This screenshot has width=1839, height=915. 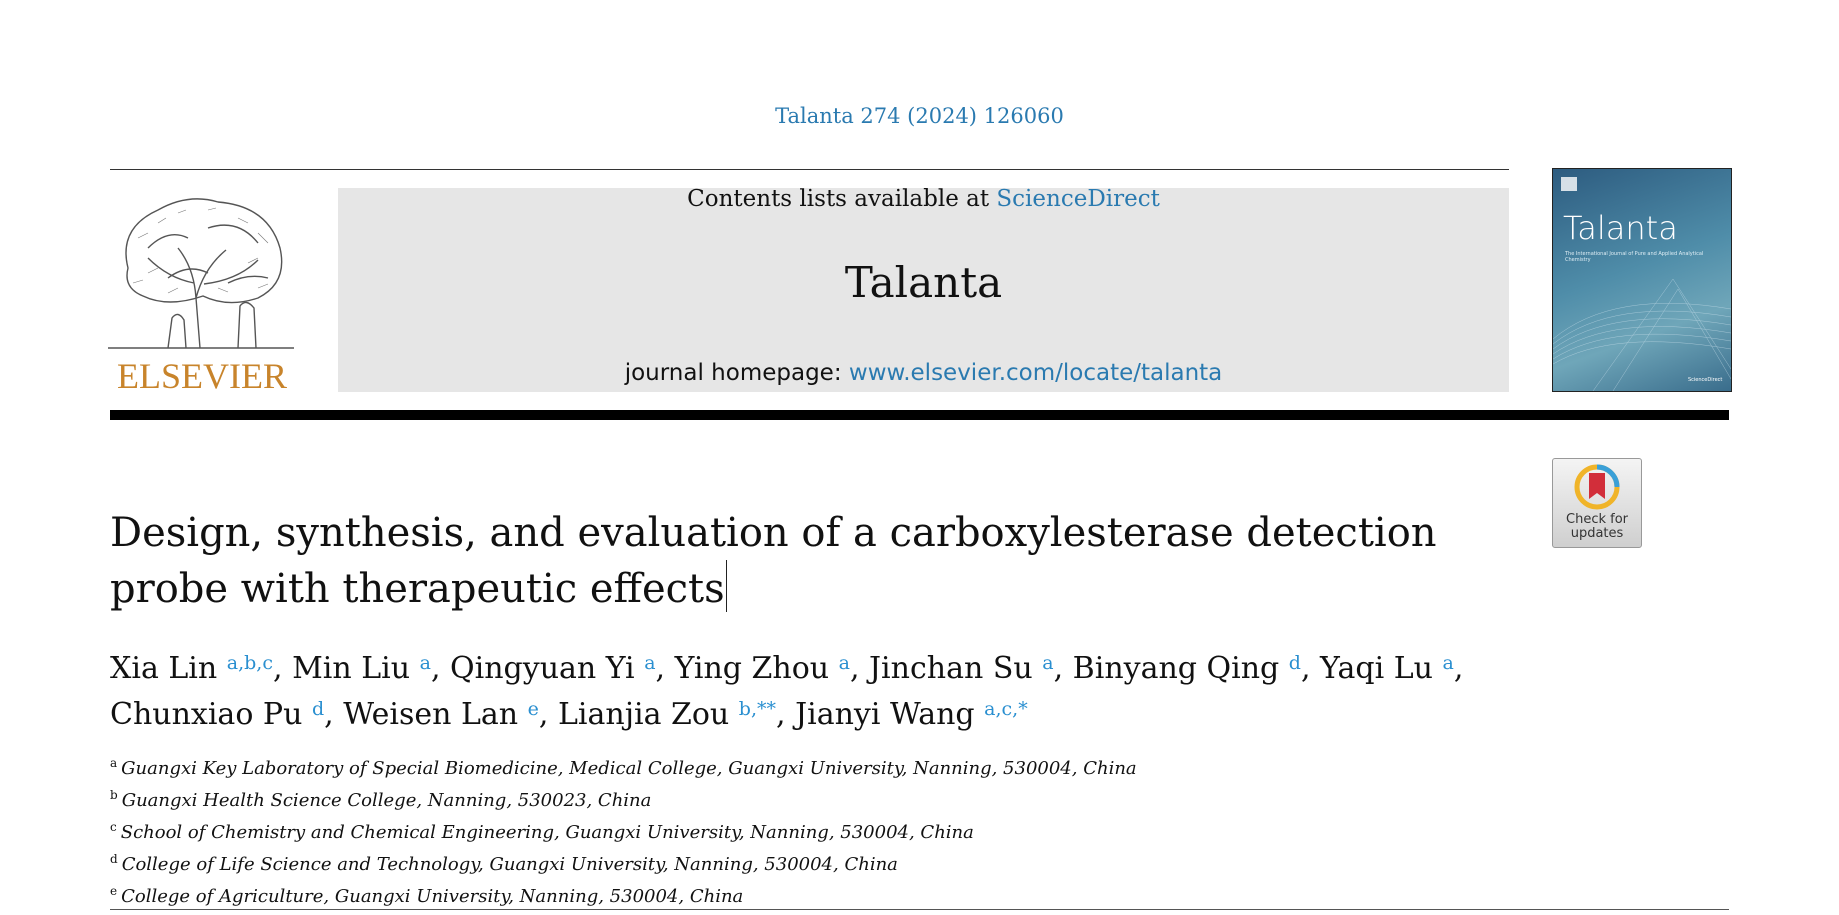 I want to click on author-affiliation-marker: a,b,c, so click(x=249, y=663).